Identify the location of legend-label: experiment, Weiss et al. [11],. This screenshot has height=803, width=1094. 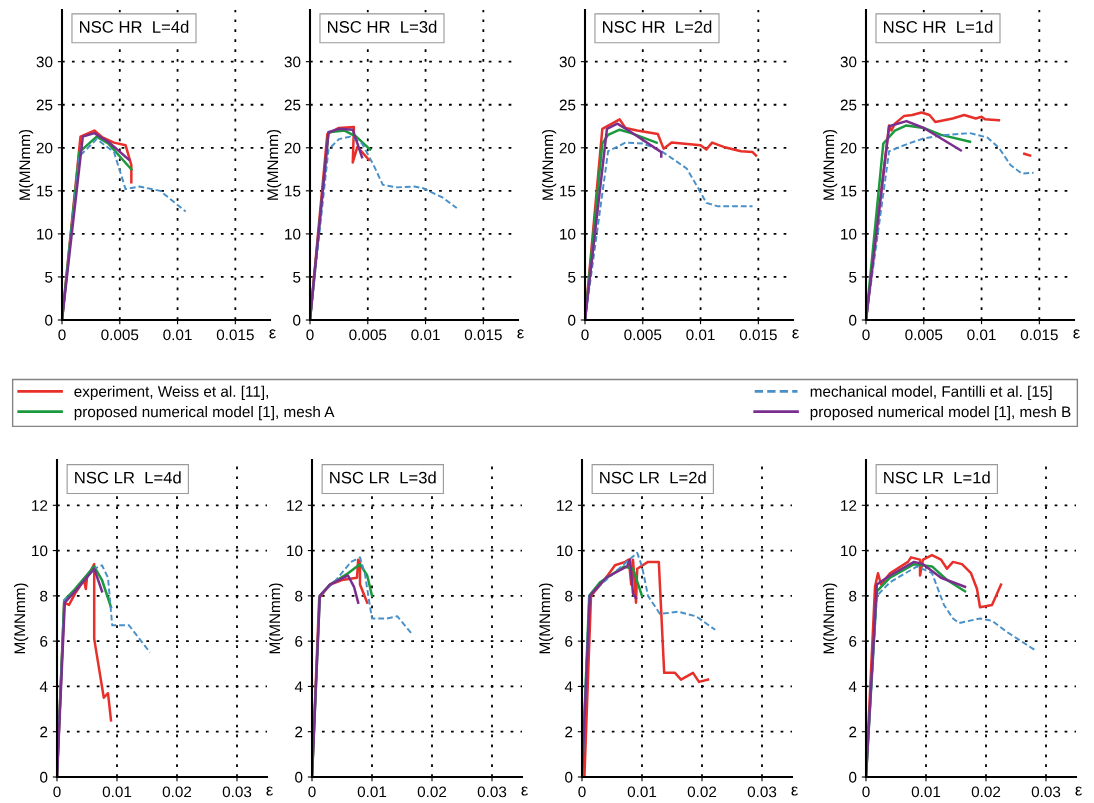
(171, 392).